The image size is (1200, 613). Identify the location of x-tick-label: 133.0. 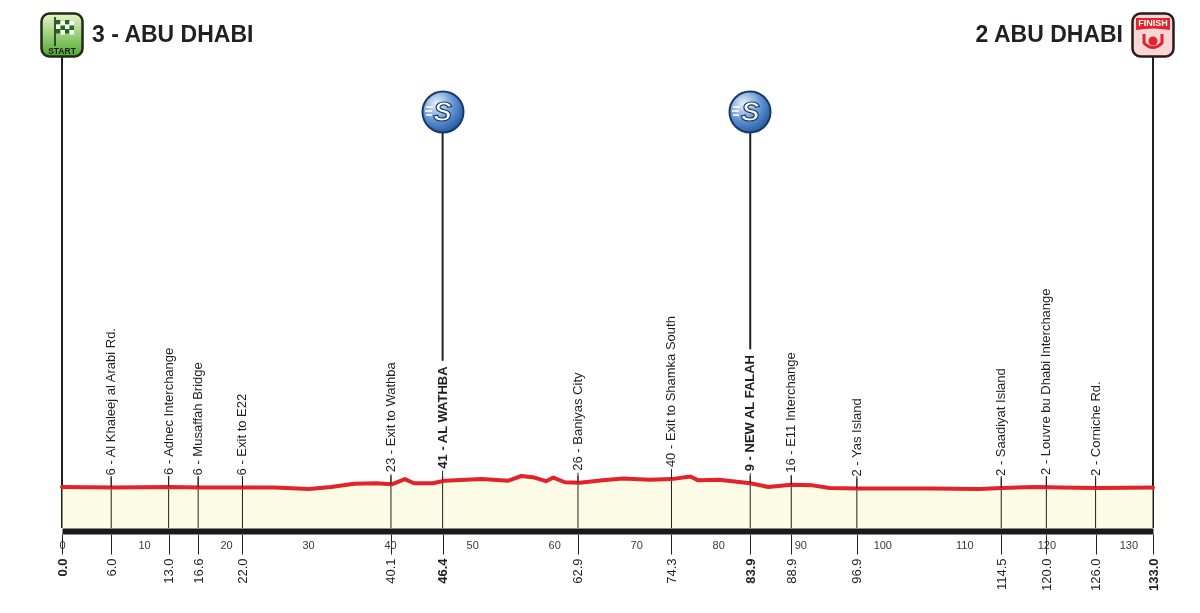
(1153, 575).